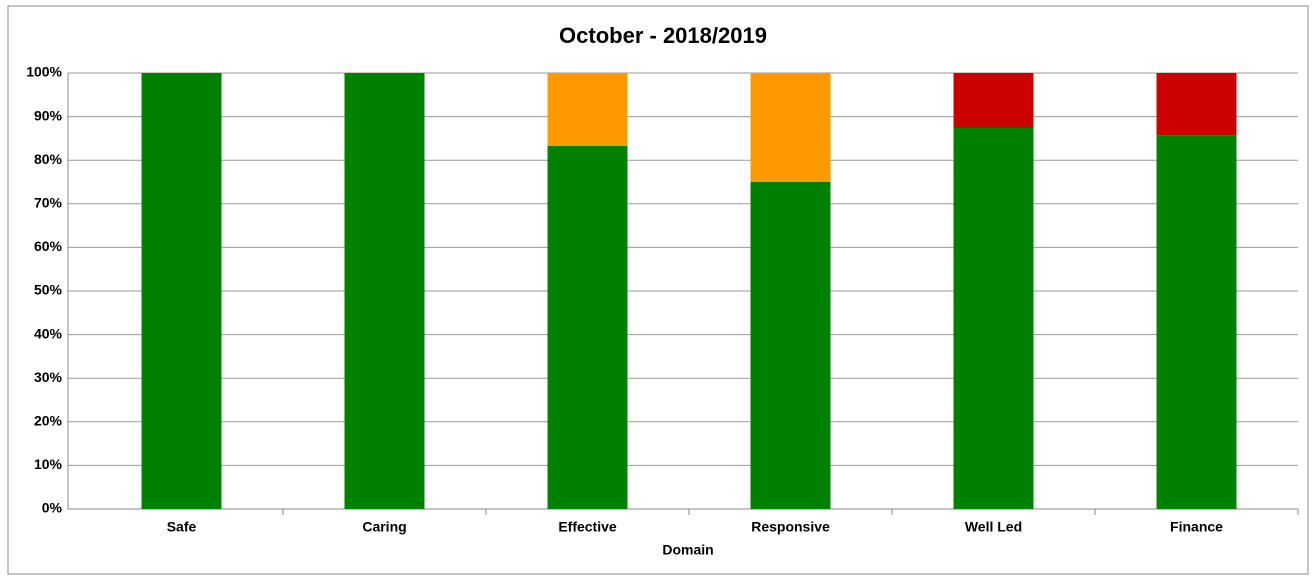 This screenshot has height=580, width=1315. What do you see at coordinates (663, 35) in the screenshot?
I see `chart-title: October - 2018/2019` at bounding box center [663, 35].